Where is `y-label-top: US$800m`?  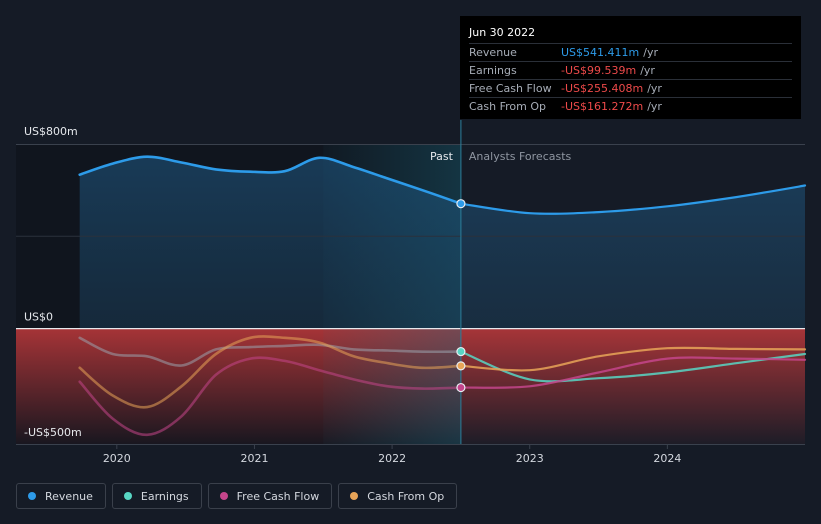
y-label-top: US$800m is located at coordinates (51, 131).